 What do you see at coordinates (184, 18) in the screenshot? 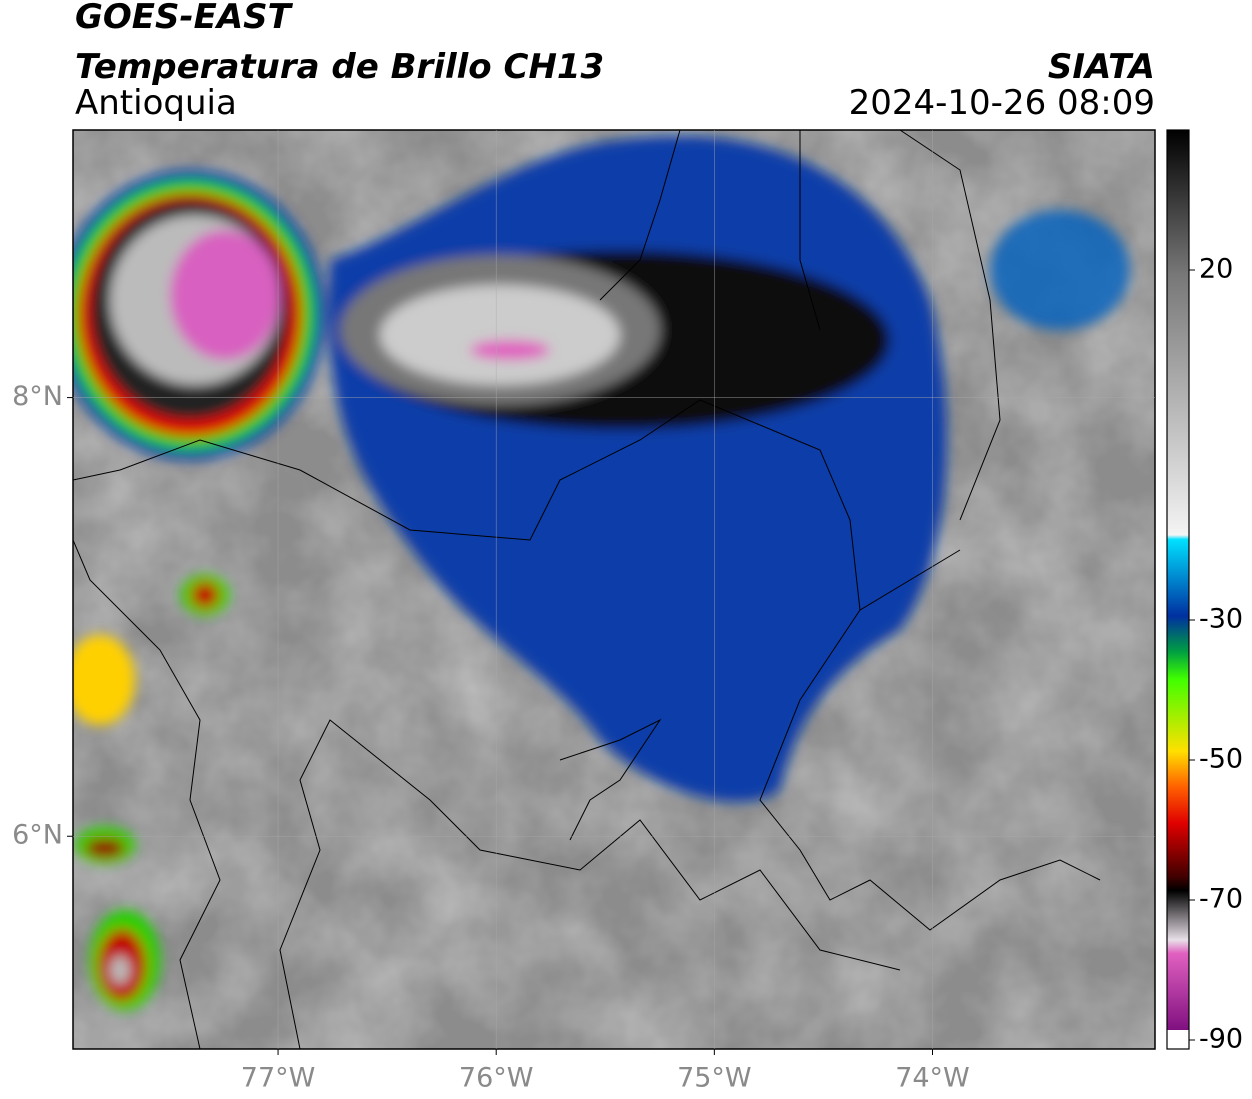
I see `satellite-title: GOES-EAST` at bounding box center [184, 18].